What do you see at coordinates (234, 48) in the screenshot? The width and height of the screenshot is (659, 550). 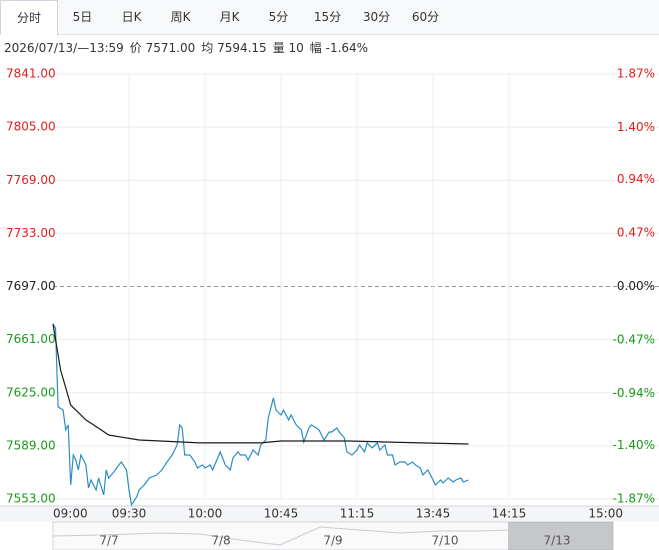 I see `info-item: 均 7594.15` at bounding box center [234, 48].